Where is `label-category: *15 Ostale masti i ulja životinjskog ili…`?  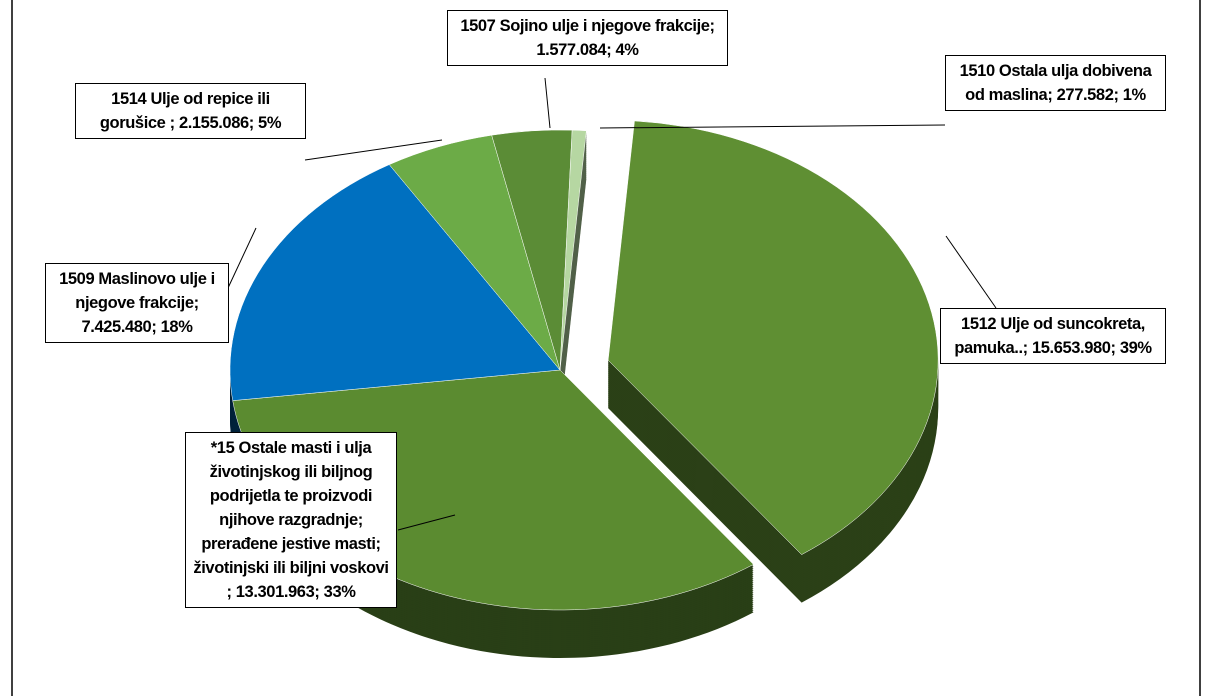
label-category: *15 Ostale masti i ulja životinjskog ili… is located at coordinates (291, 508).